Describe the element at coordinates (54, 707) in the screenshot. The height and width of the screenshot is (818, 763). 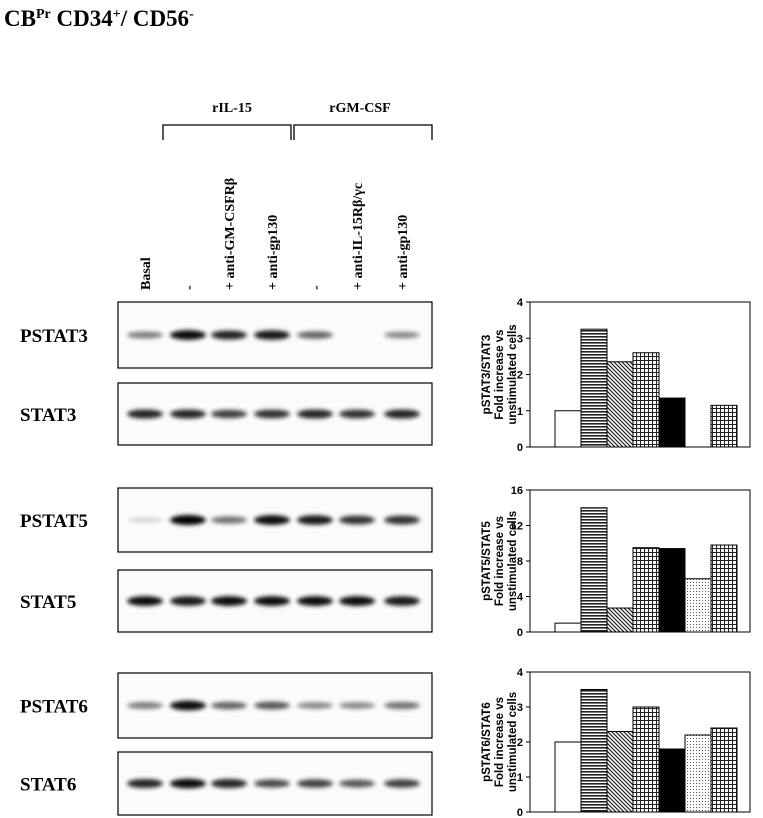
I see `blot-label: PSTAT6` at that location.